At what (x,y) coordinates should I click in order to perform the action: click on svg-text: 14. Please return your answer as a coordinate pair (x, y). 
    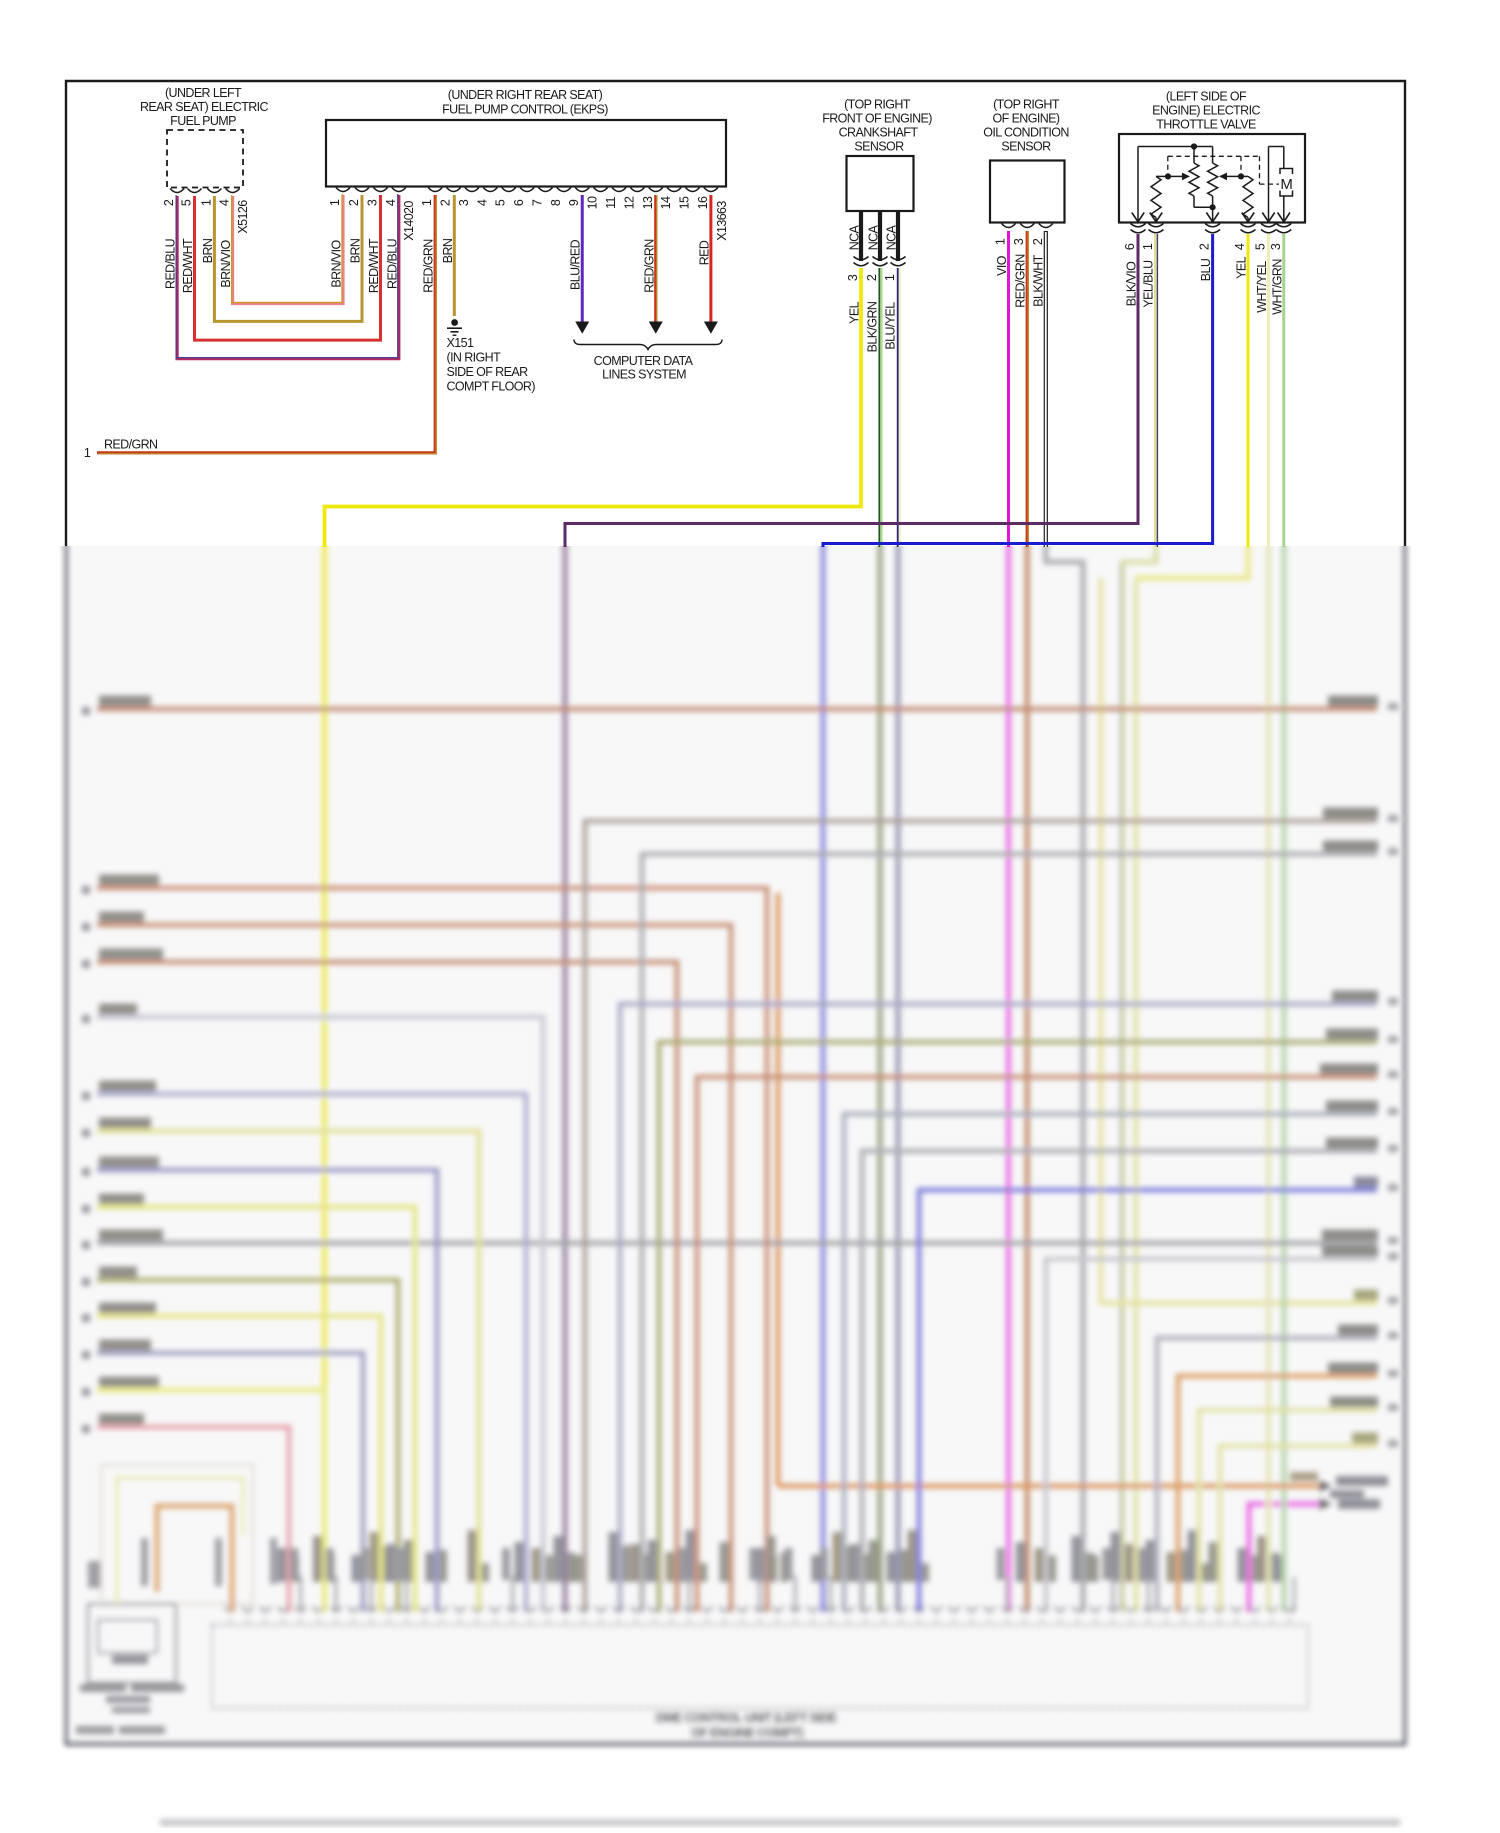
    Looking at the image, I should click on (666, 202).